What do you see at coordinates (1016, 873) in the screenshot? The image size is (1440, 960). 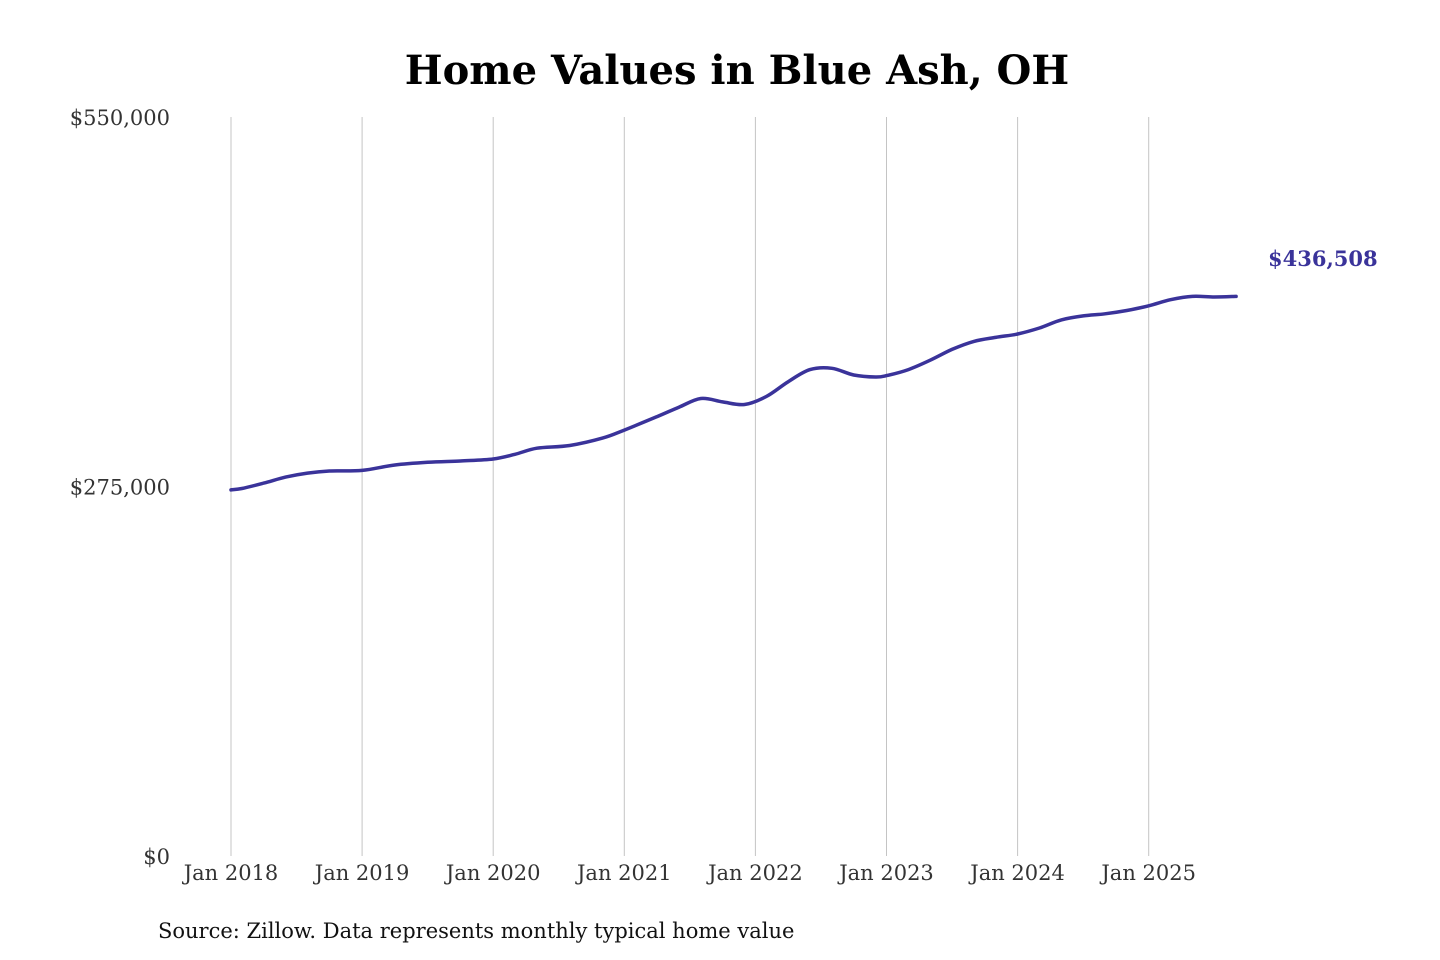 I see `x-tick-label: Jan 2024` at bounding box center [1016, 873].